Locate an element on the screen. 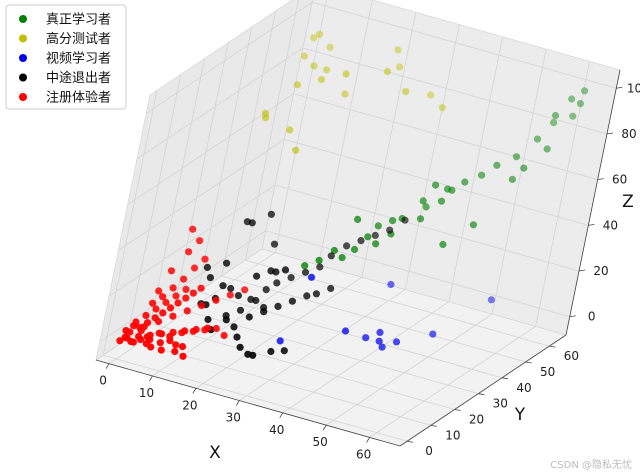 The width and height of the screenshot is (640, 476). y-tick-label: 10 is located at coordinates (452, 435).